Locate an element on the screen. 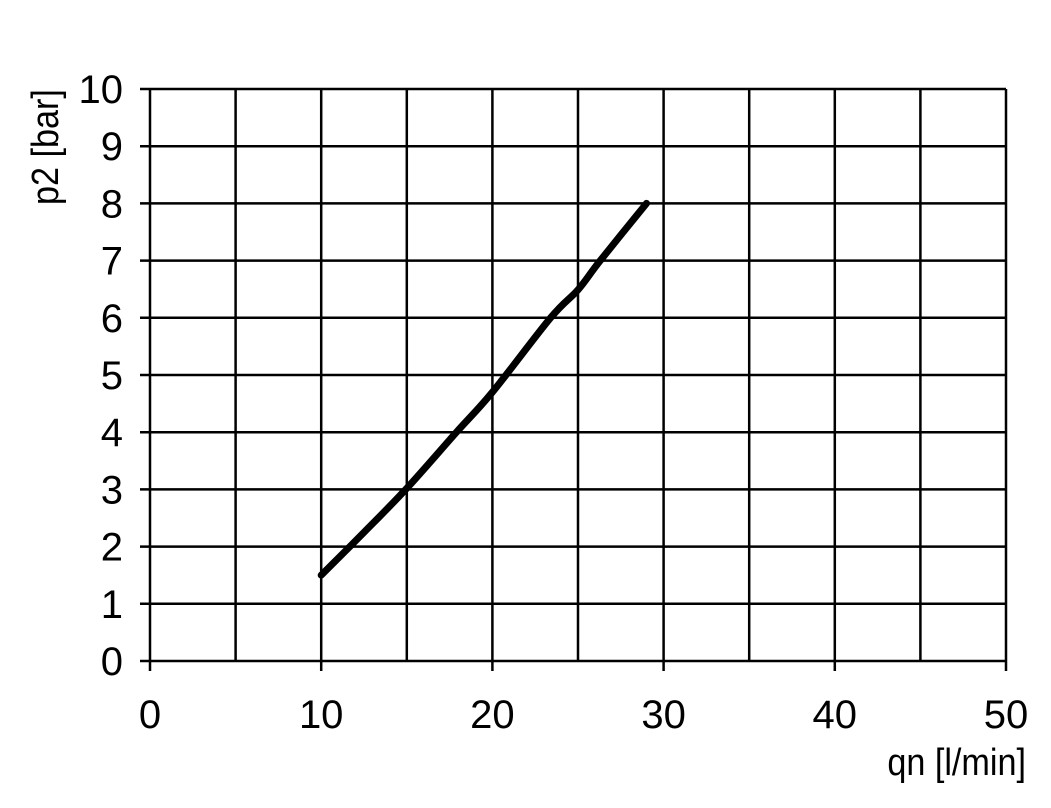  series-line is located at coordinates (483, 389).